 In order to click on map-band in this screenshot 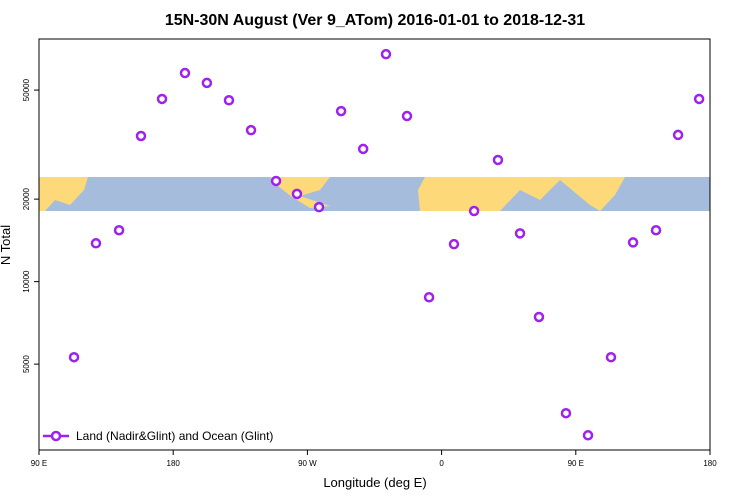, I will do `click(374, 194)`.